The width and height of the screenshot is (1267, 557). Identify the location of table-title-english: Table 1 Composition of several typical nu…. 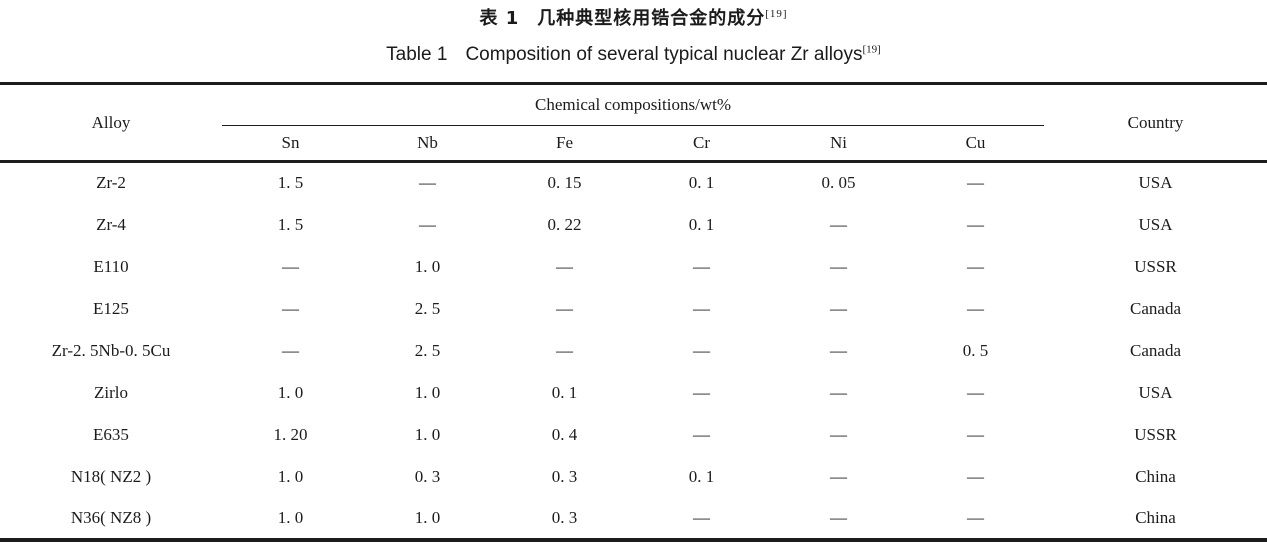
(633, 55).